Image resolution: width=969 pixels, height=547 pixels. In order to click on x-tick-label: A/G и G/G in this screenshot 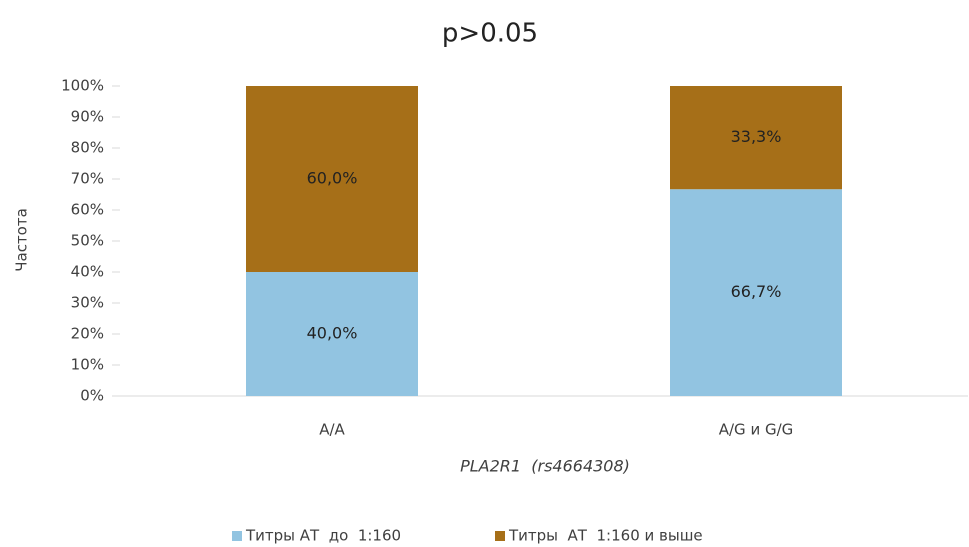, I will do `click(756, 430)`.